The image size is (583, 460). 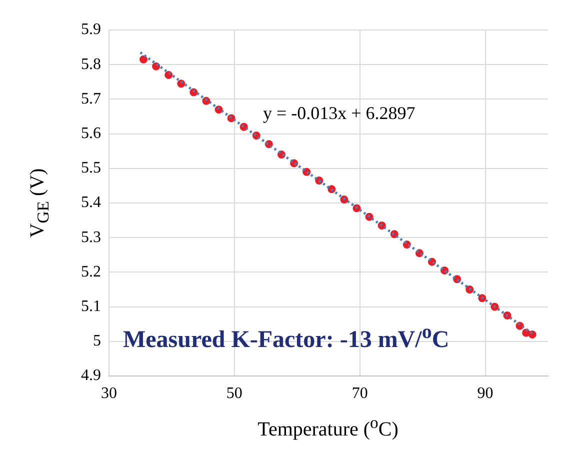 What do you see at coordinates (91, 271) in the screenshot?
I see `y-tick-label: 5.2` at bounding box center [91, 271].